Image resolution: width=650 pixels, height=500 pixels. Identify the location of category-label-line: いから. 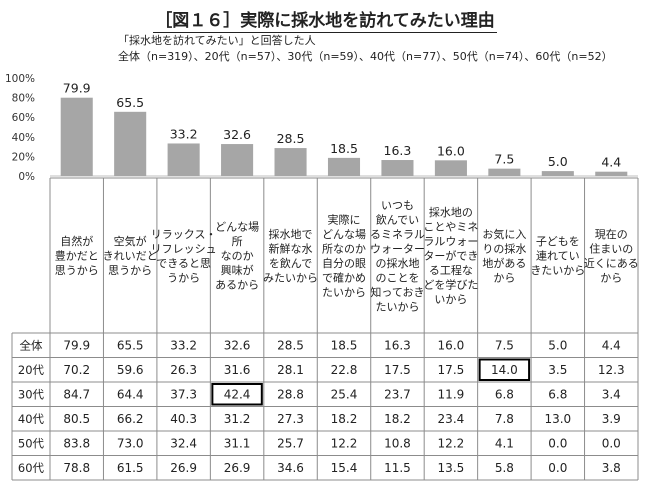
(450, 299).